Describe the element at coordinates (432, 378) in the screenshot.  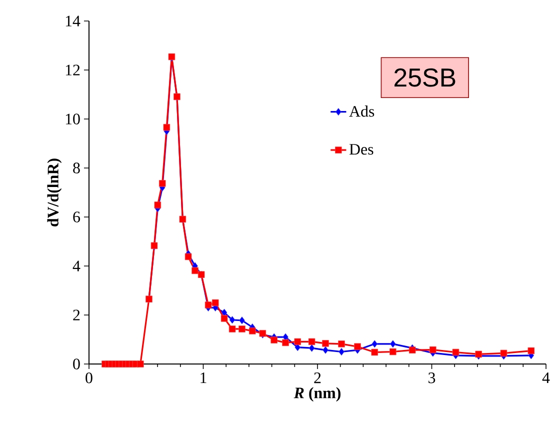
I see `x-tick-label: 3` at that location.